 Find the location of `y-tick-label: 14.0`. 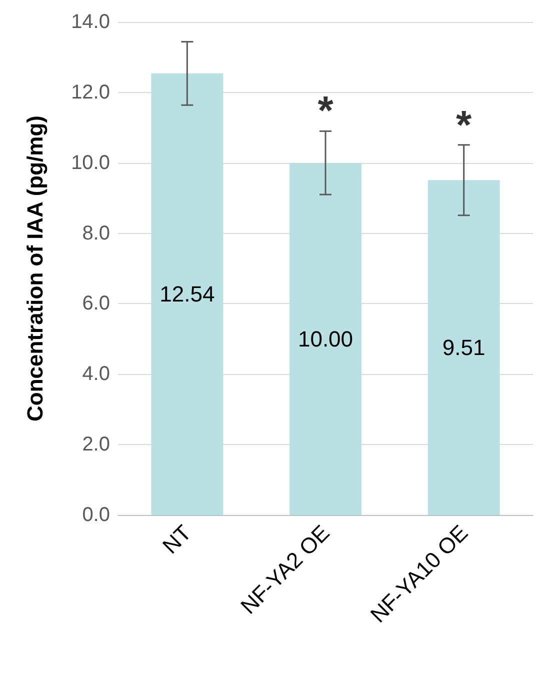

y-tick-label: 14.0 is located at coordinates (90, 22).